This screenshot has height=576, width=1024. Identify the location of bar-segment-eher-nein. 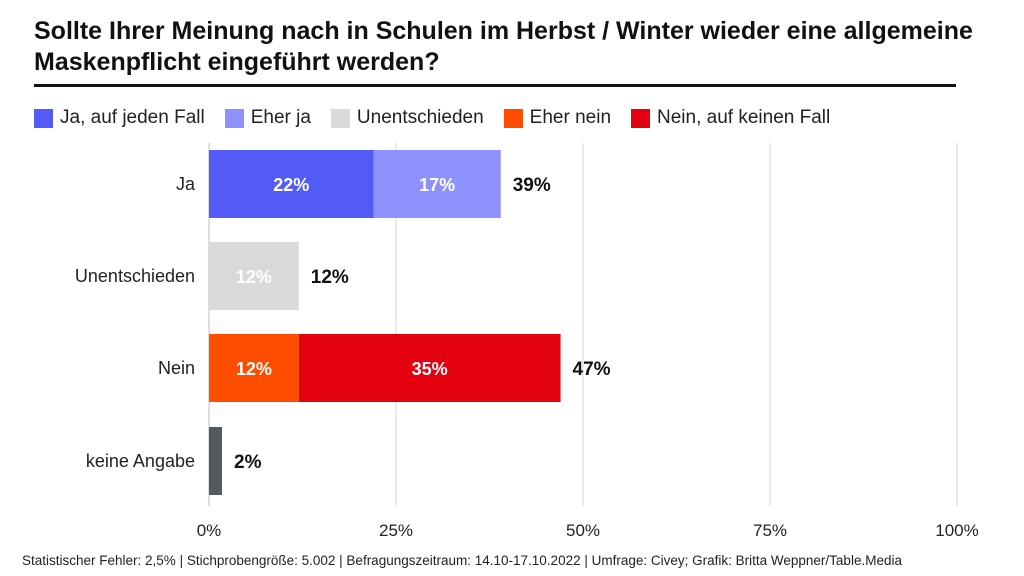
(254, 368).